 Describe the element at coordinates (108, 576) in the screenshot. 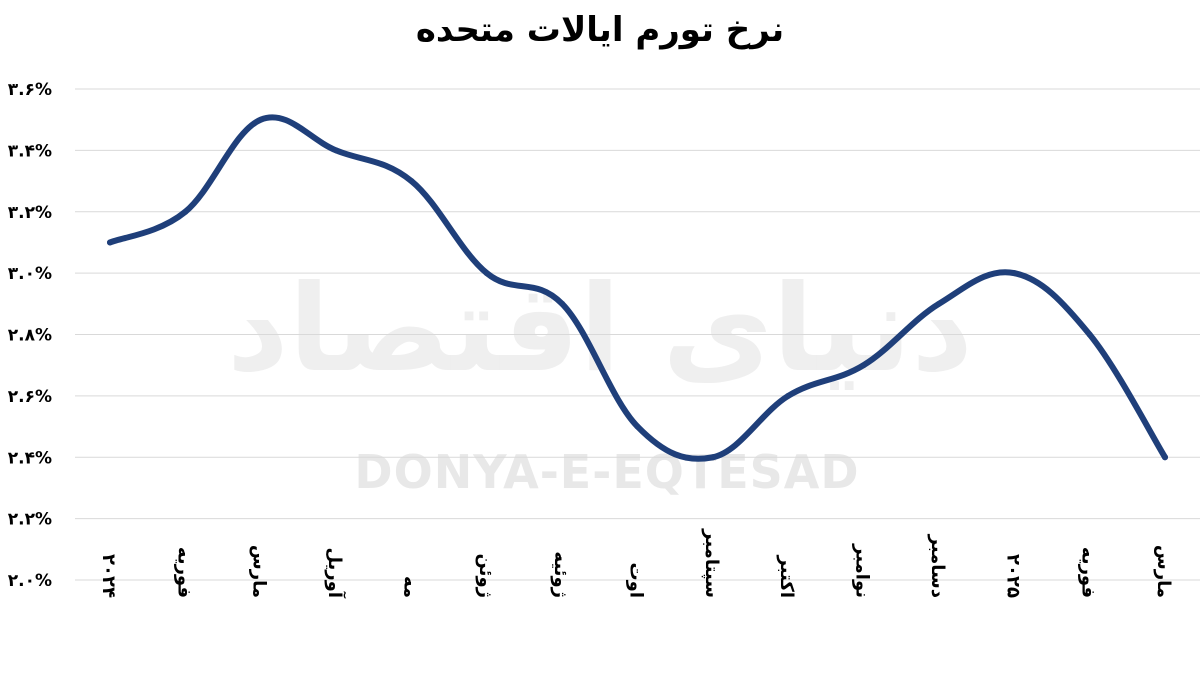

I see `x-tick-label: ۲۰۲۴` at that location.